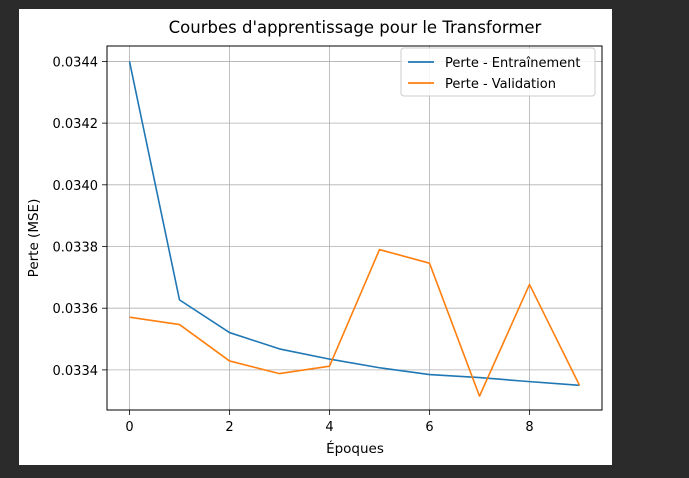 The width and height of the screenshot is (689, 478). What do you see at coordinates (76, 371) in the screenshot?
I see `y-tick-label: 0.0334` at bounding box center [76, 371].